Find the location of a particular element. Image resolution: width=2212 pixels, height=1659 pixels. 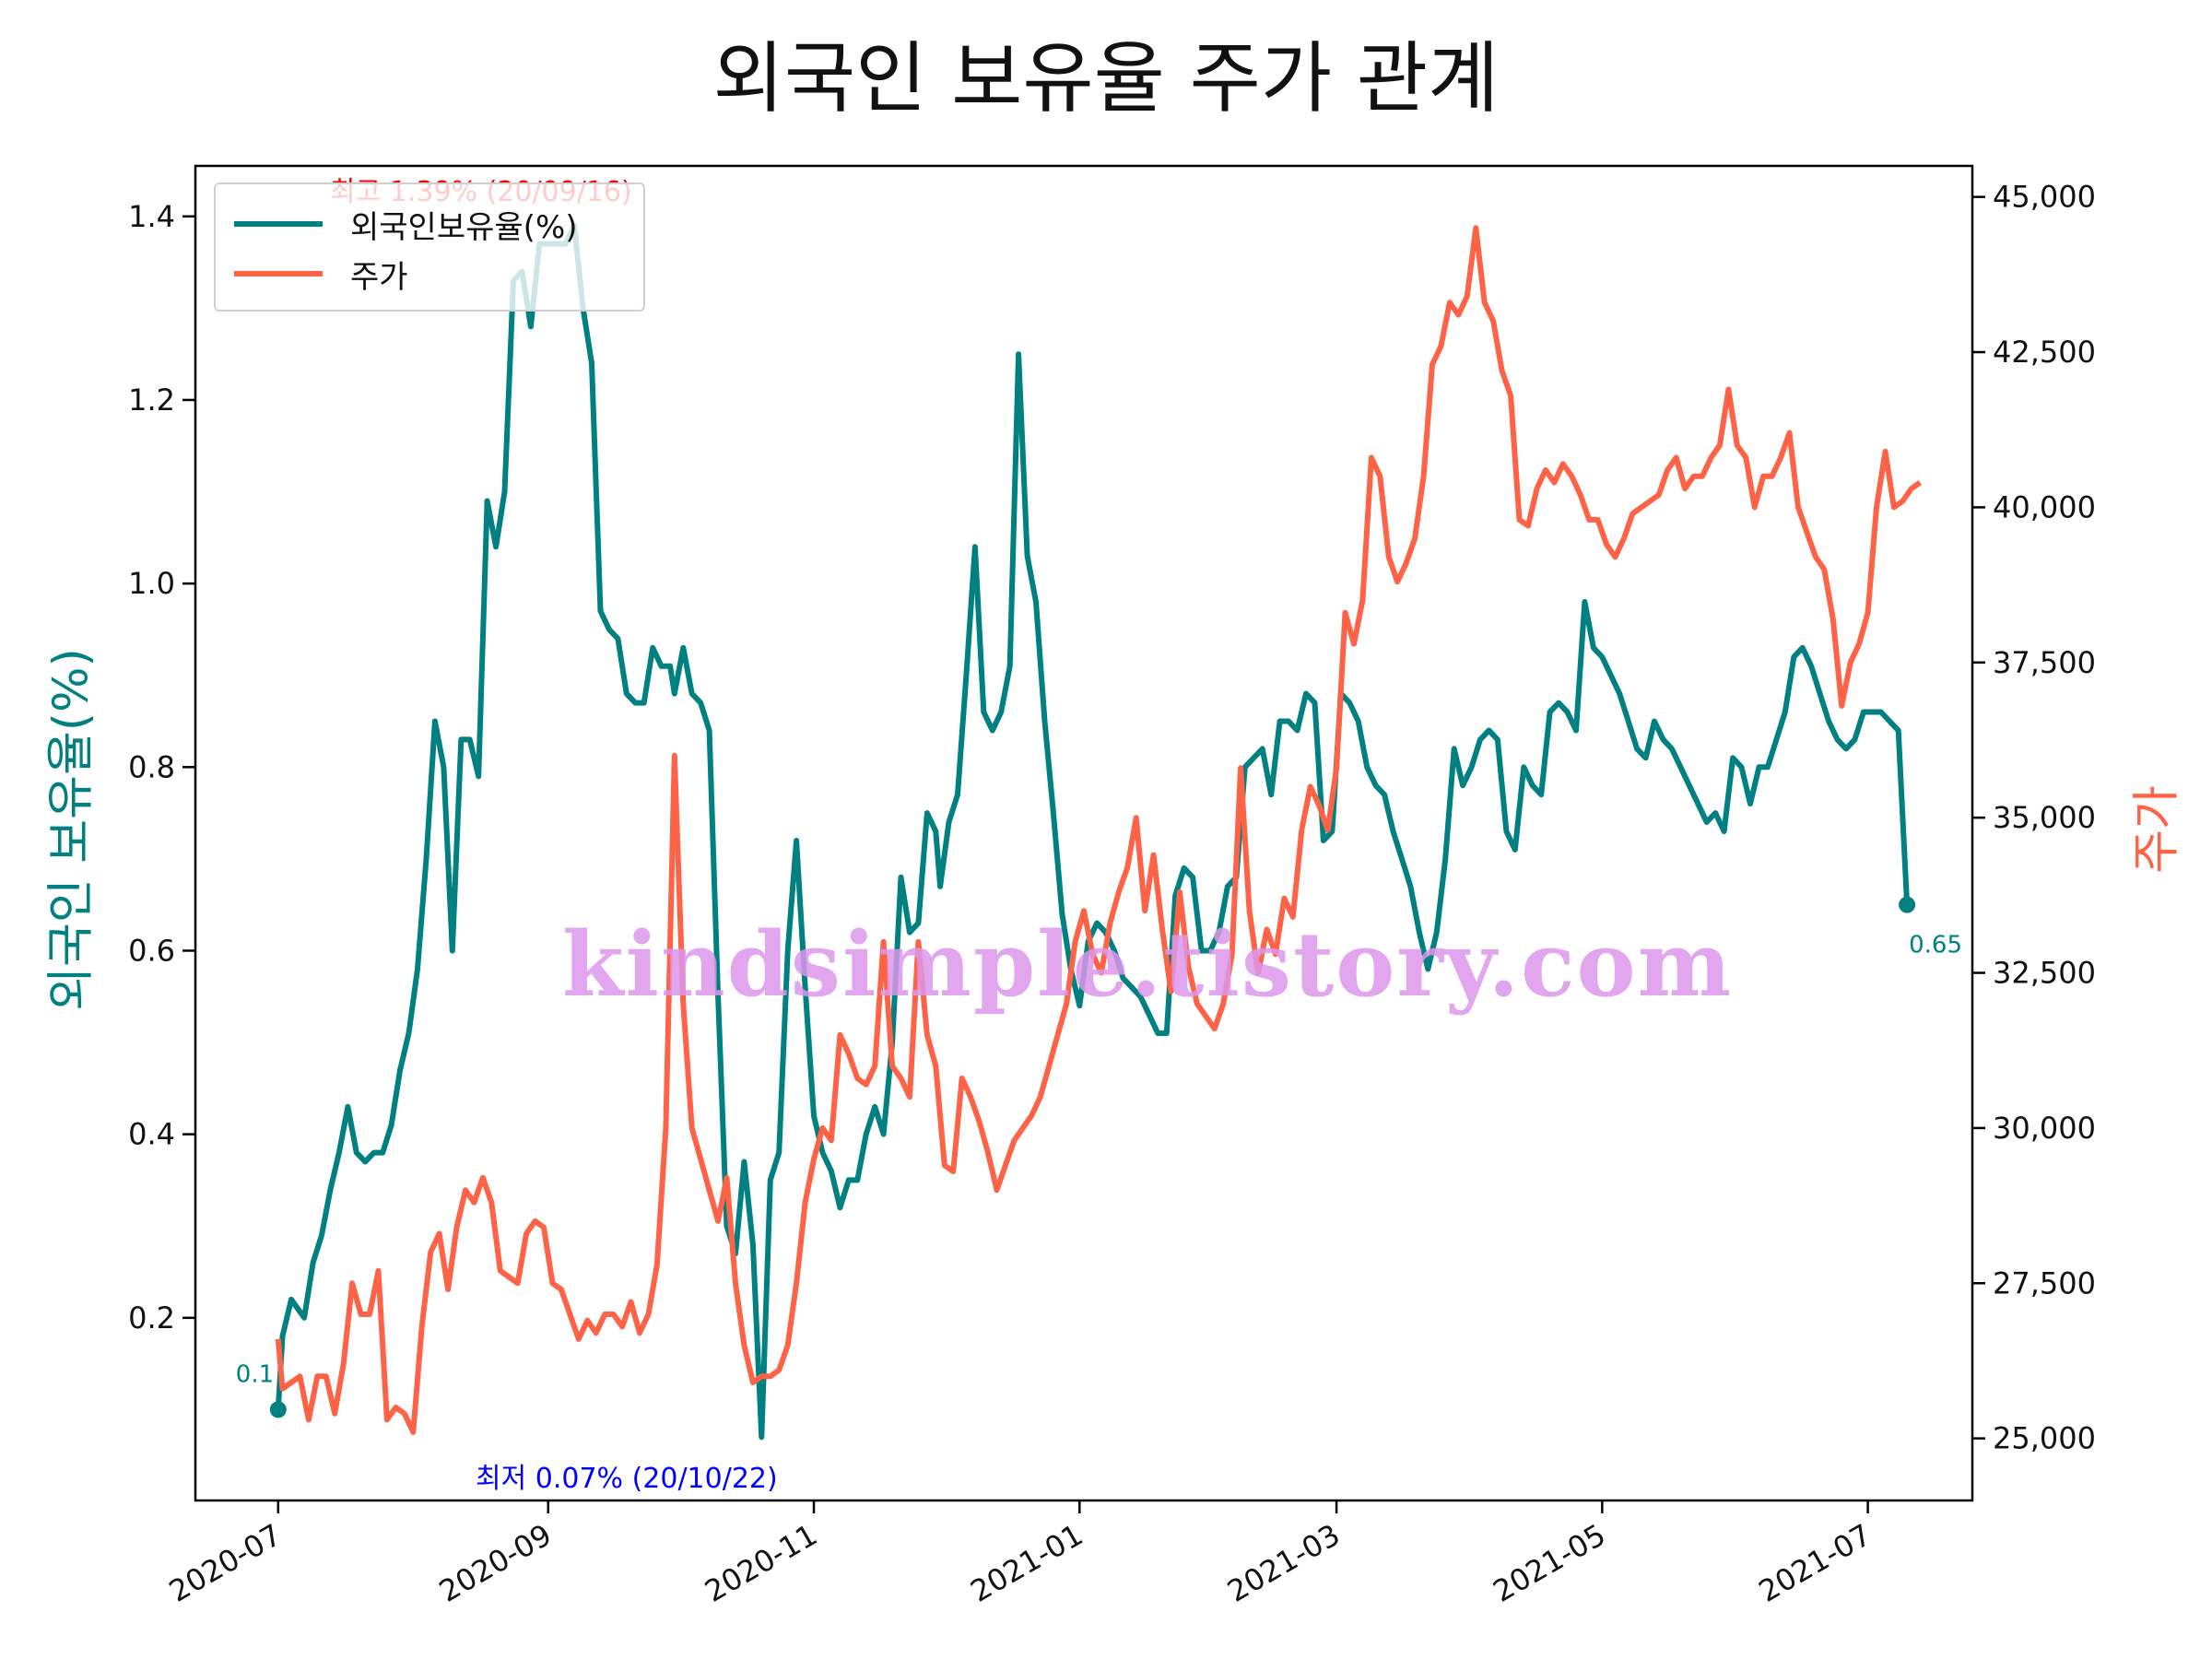

y-axis-left-label: 외국인 보유율(%) is located at coordinates (71, 829).